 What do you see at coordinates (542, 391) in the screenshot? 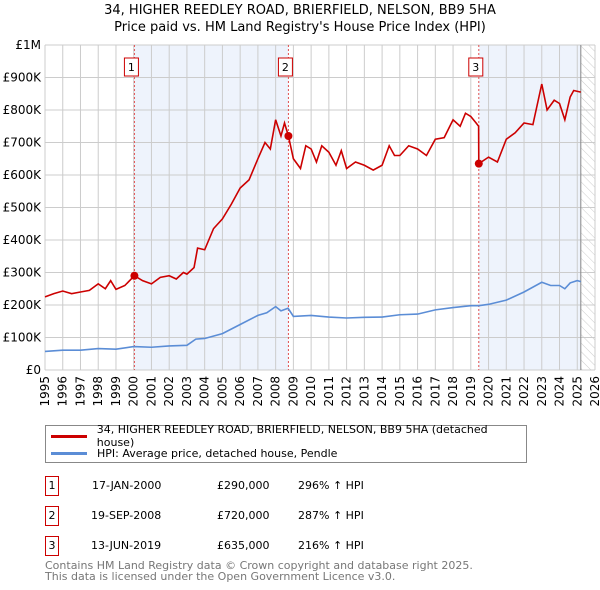
I see `x-tick-label: 2023` at bounding box center [542, 391].